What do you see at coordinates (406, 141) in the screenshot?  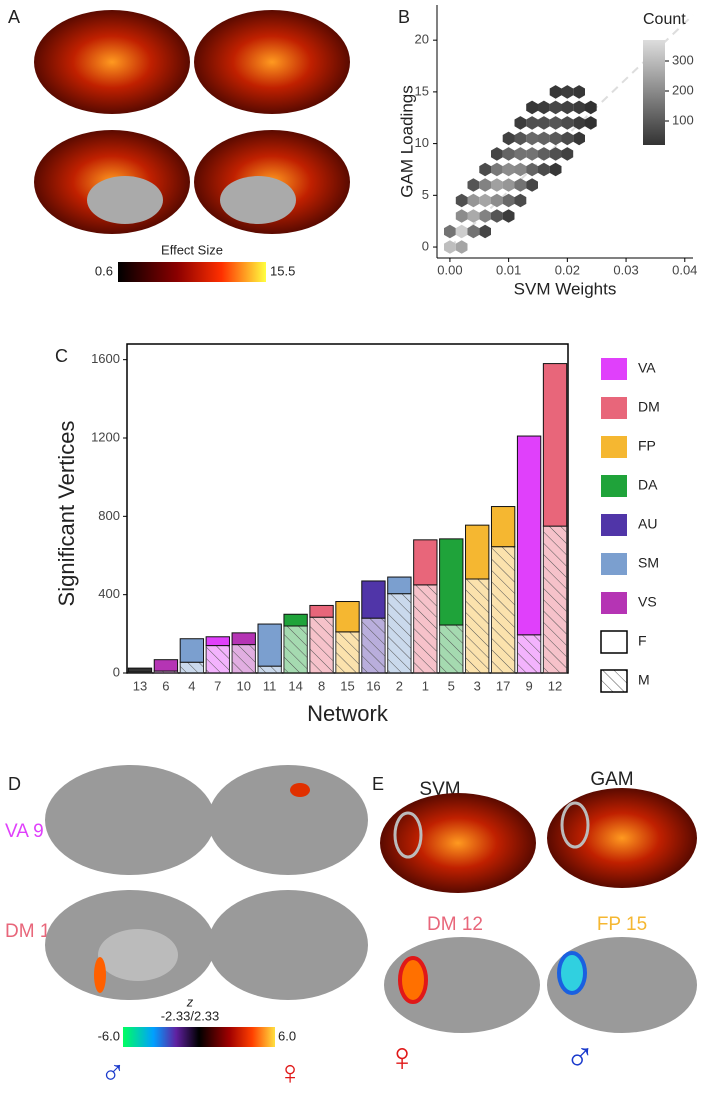 I see `y-axis-label: GAM Loadings` at bounding box center [406, 141].